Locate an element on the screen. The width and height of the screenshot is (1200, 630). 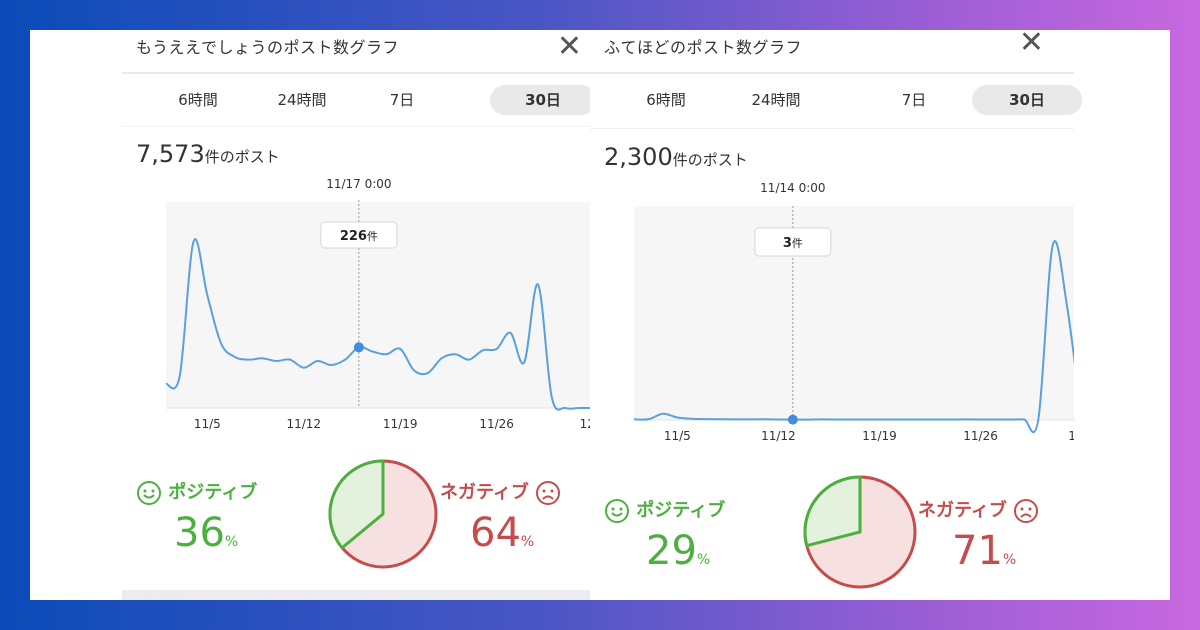
positive-percent: 29% is located at coordinates (678, 551).